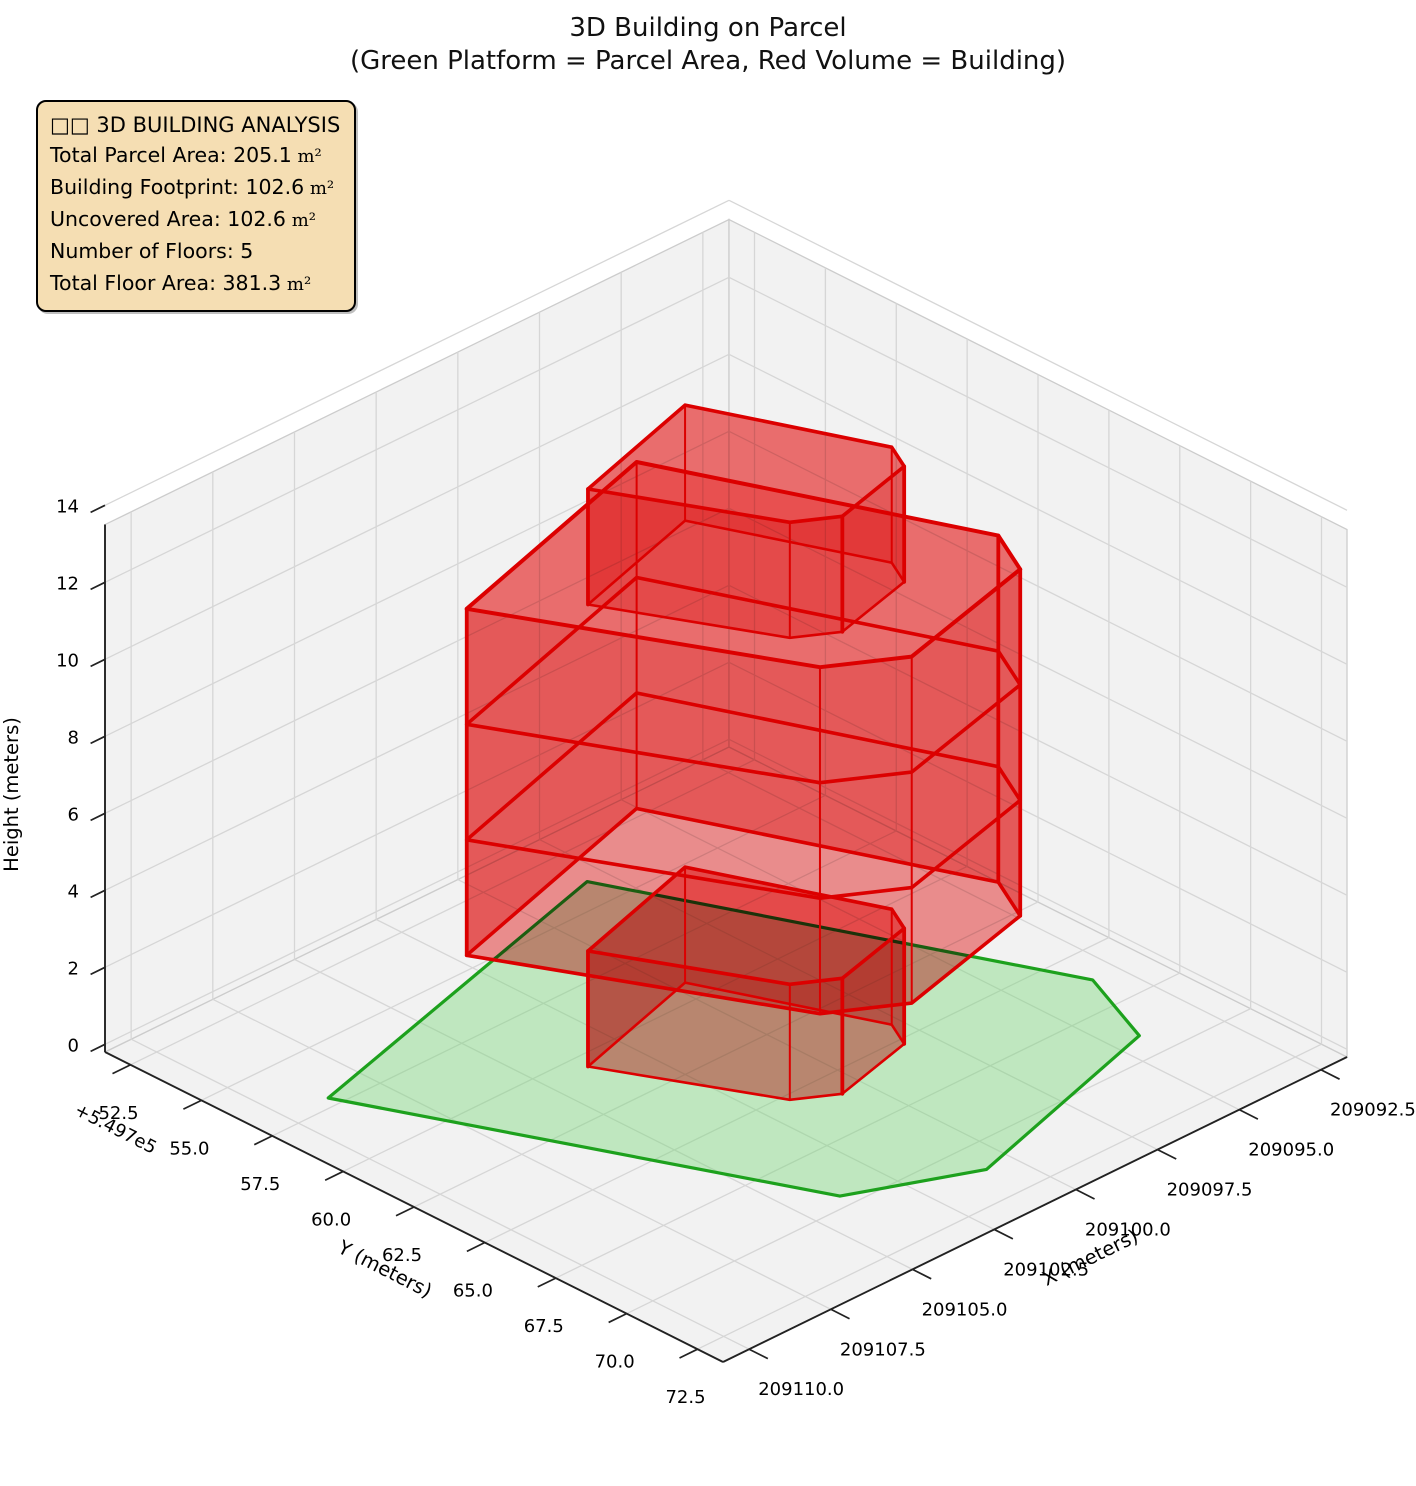 The height and width of the screenshot is (1486, 1416). Describe the element at coordinates (1128, 1230) in the screenshot. I see `x-tick-label: 209100.0` at that location.